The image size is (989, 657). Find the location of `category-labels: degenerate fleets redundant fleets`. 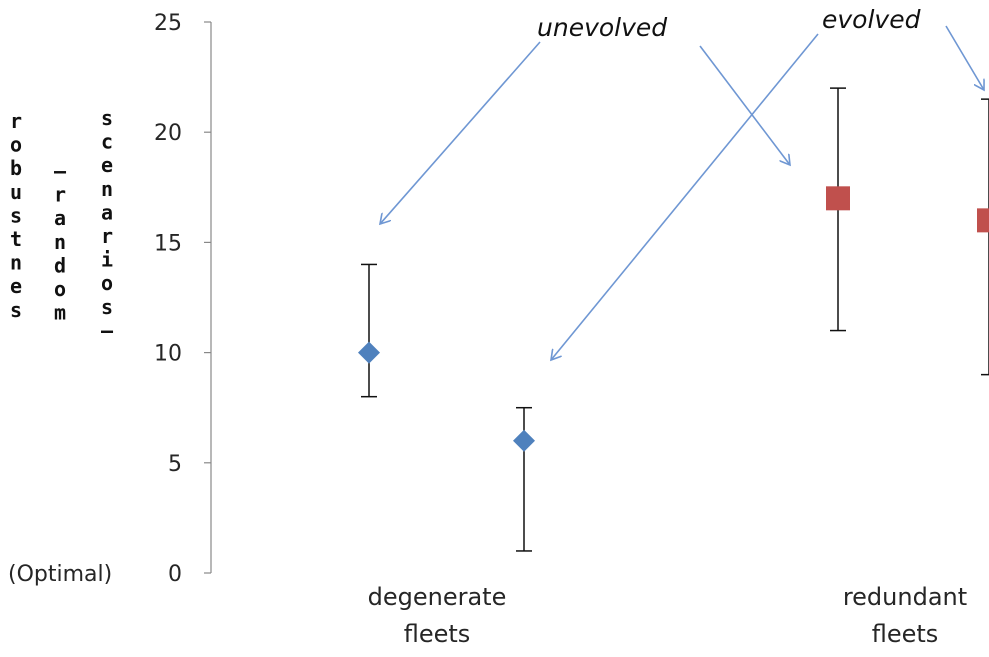

category-labels: degenerate fleets redundant fleets is located at coordinates (668, 615).